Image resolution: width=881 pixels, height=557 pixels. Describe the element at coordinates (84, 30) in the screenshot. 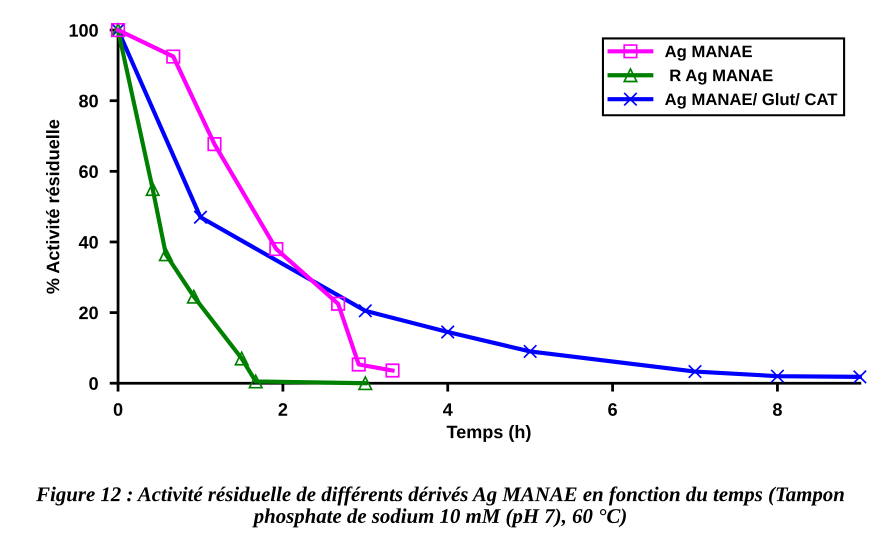

I see `y-tick-label: 100` at that location.